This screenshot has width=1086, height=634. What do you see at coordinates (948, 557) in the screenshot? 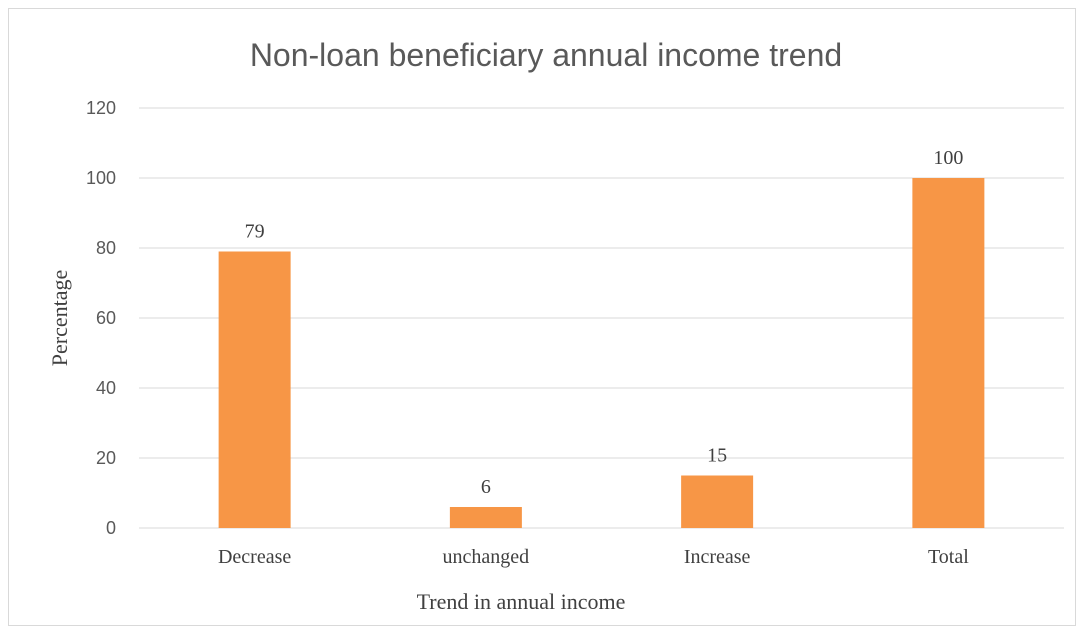
I see `x-tick-label: Total` at bounding box center [948, 557].